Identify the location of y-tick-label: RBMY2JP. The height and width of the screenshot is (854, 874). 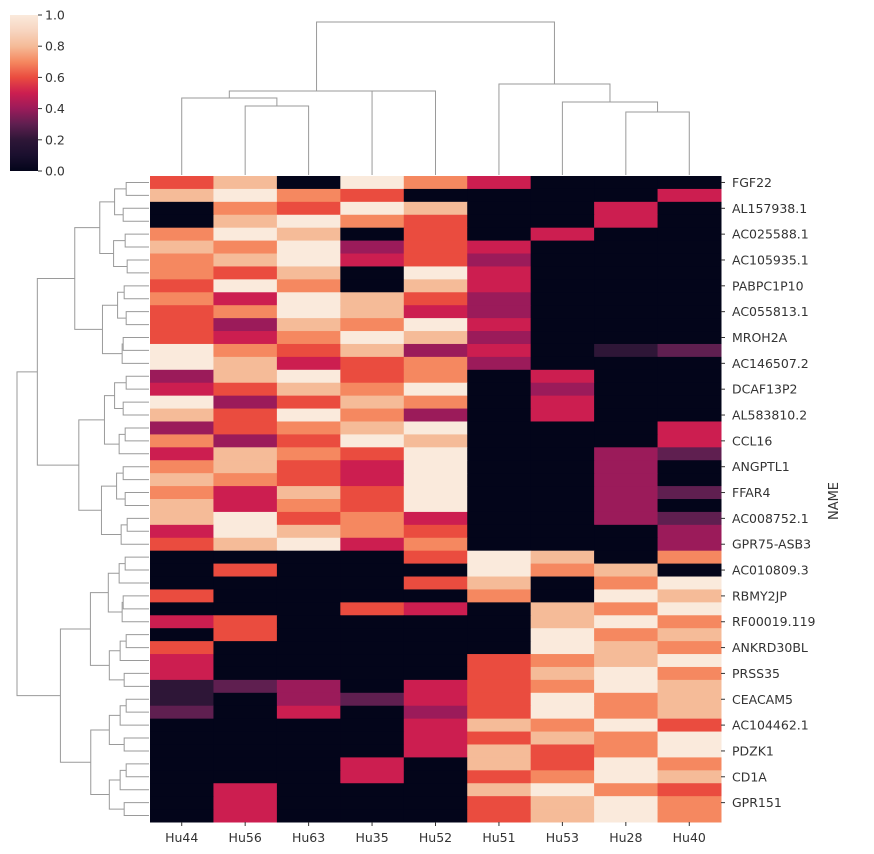
(759, 595).